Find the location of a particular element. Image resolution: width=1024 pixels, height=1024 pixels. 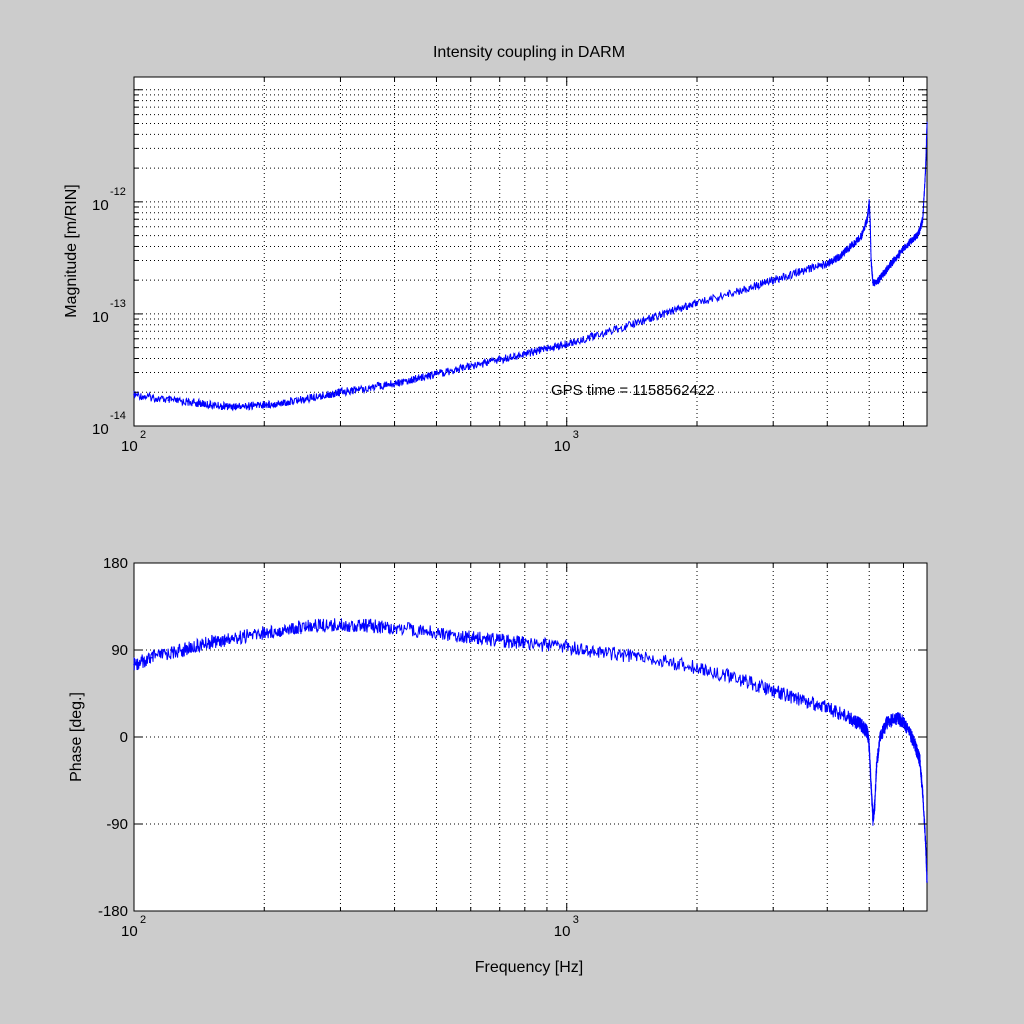

y-tick-label: 0 is located at coordinates (124, 737).